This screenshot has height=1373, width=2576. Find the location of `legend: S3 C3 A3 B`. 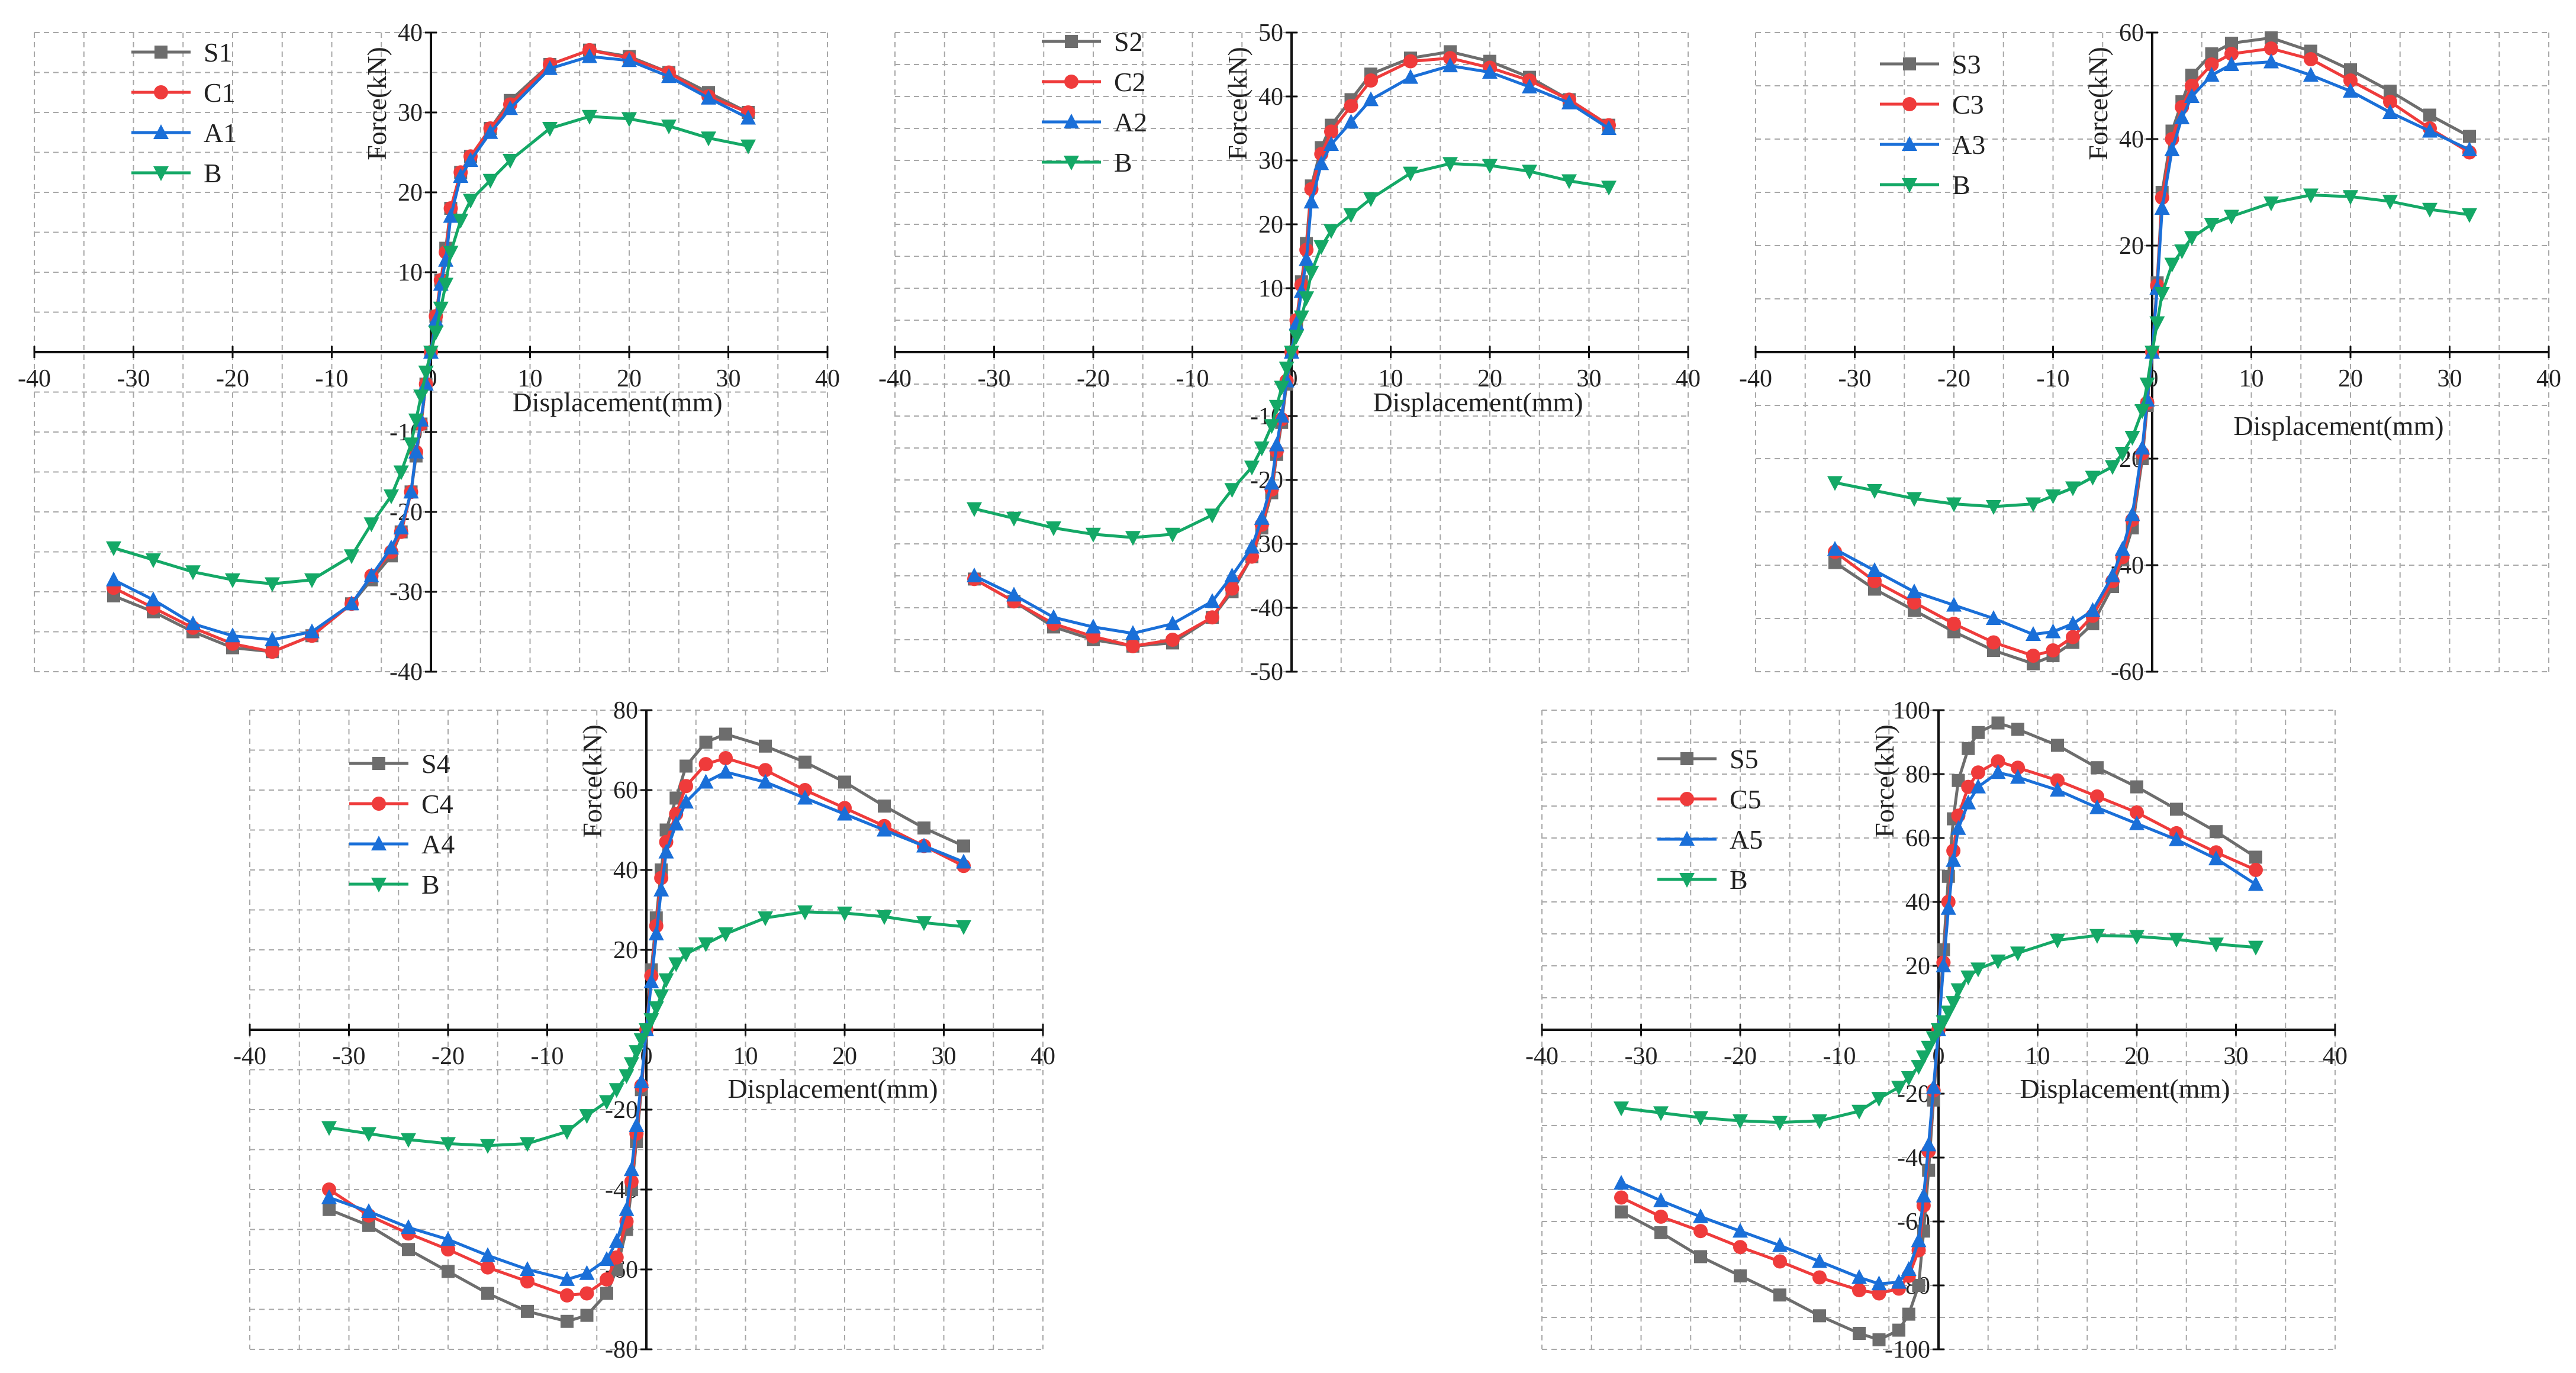

legend: S3 C3 A3 B is located at coordinates (1933, 125).